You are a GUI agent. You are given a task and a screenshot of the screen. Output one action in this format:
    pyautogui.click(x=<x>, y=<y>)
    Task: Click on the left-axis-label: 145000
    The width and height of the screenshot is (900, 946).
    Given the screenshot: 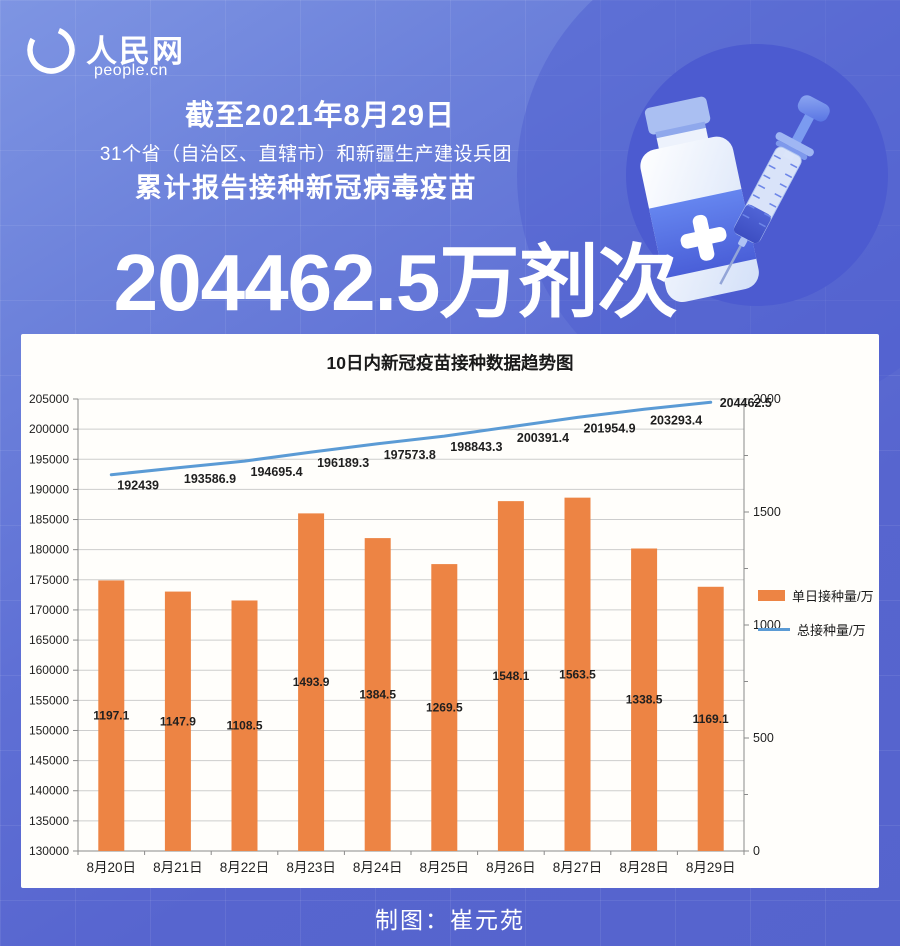 What is the action you would take?
    pyautogui.click(x=49, y=761)
    